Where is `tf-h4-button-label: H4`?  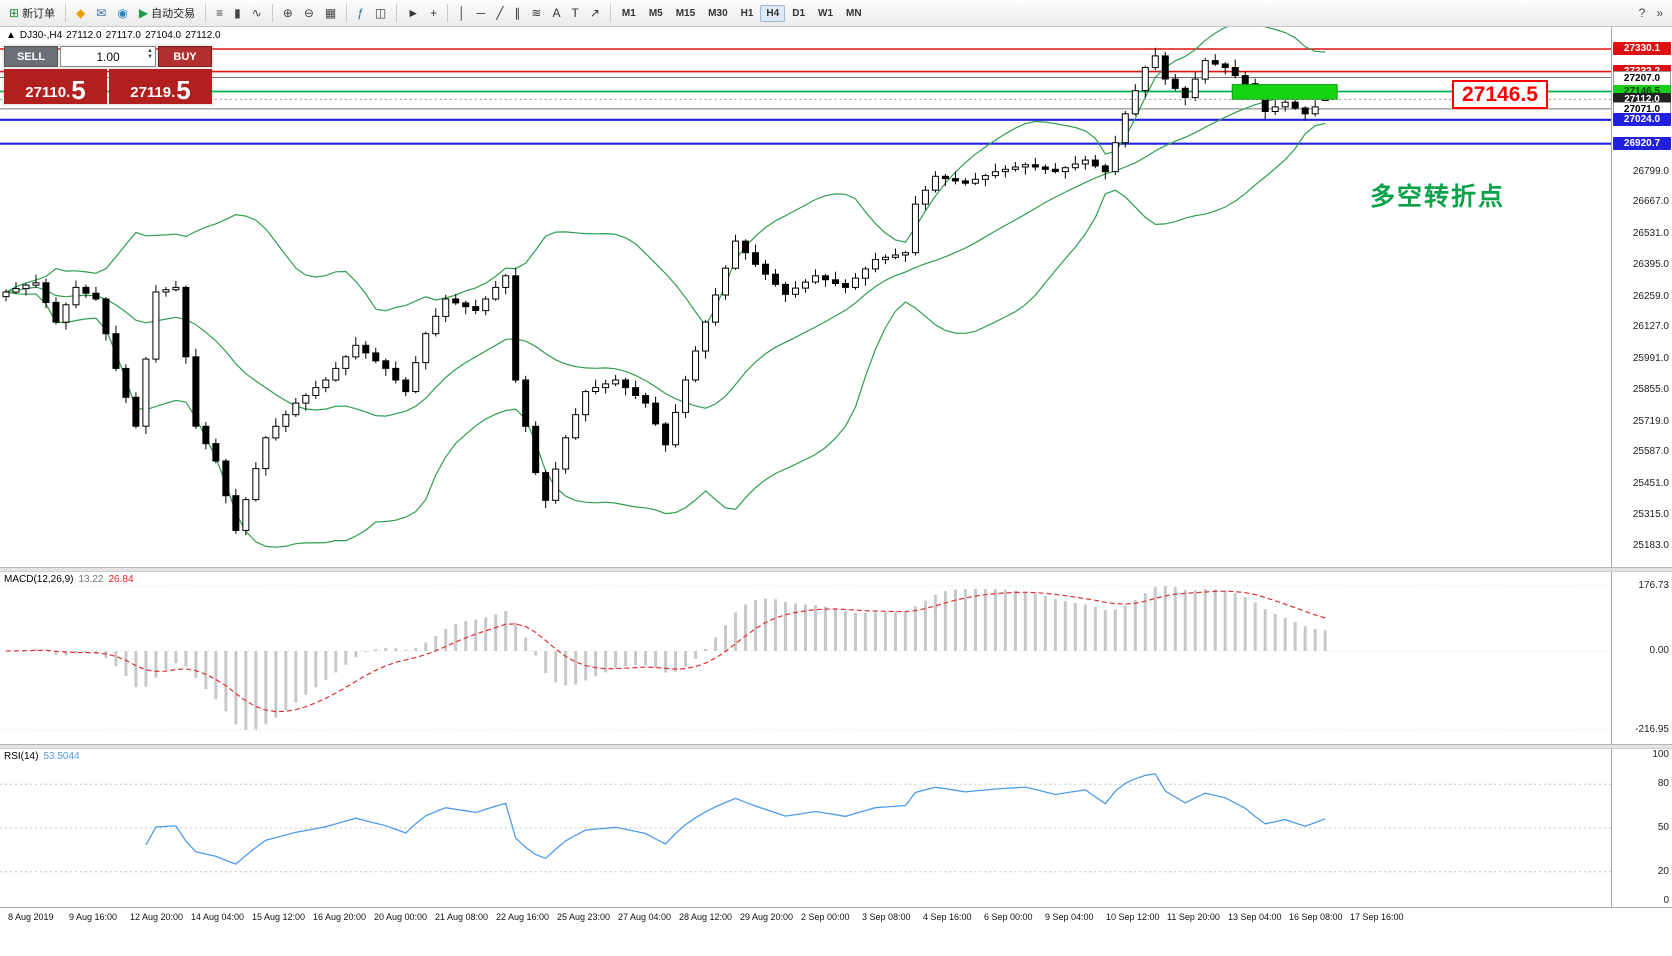
tf-h4-button-label: H4 is located at coordinates (773, 13).